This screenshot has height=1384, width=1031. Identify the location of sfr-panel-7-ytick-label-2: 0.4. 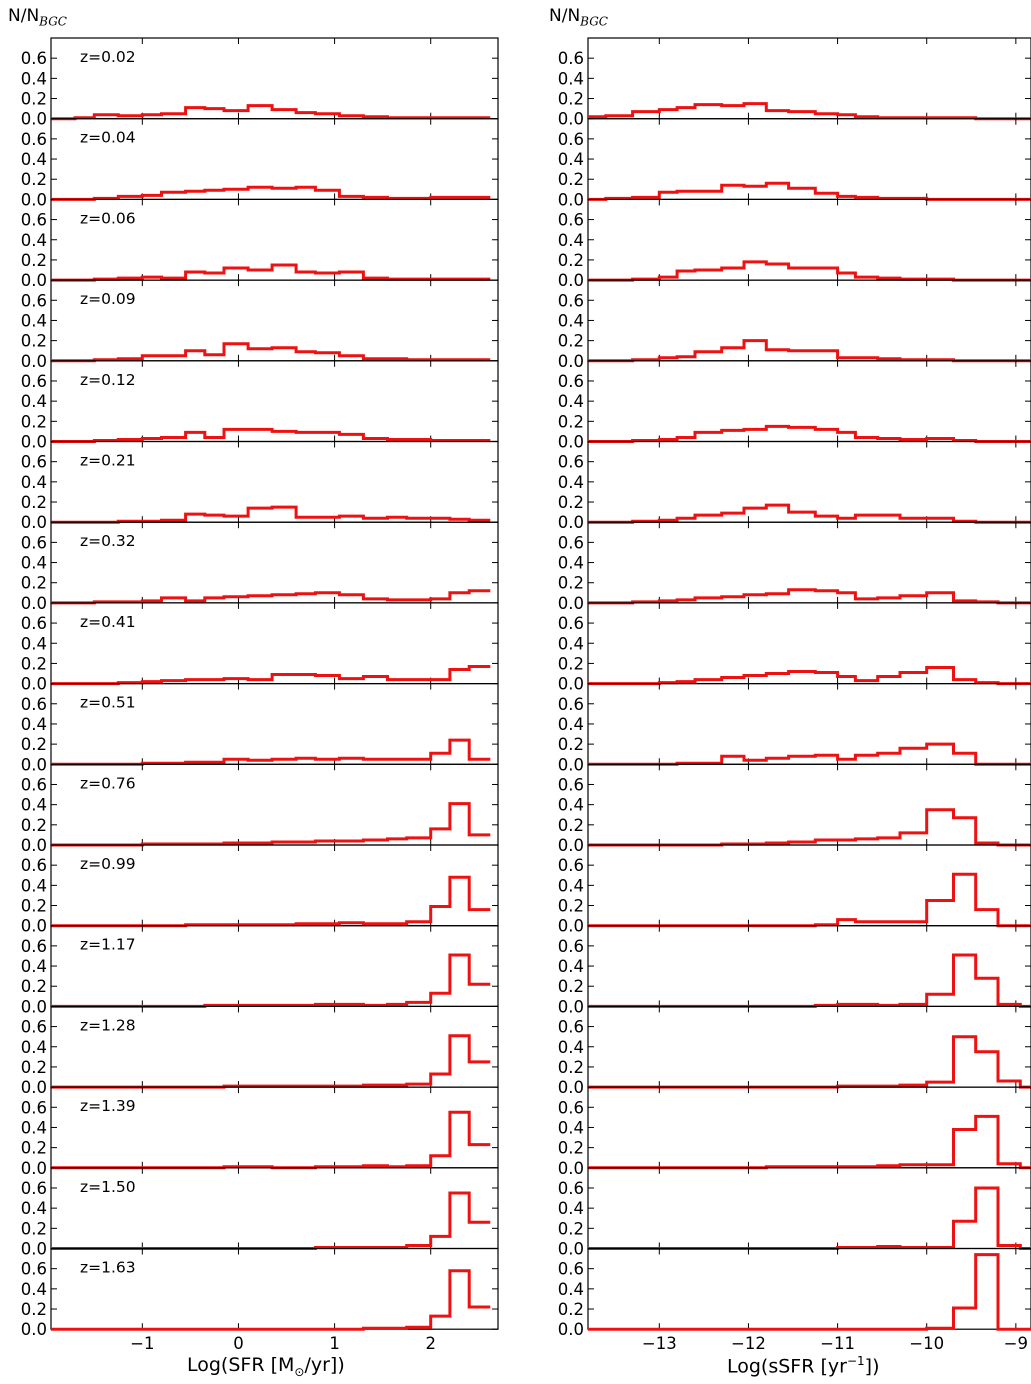
(34, 563).